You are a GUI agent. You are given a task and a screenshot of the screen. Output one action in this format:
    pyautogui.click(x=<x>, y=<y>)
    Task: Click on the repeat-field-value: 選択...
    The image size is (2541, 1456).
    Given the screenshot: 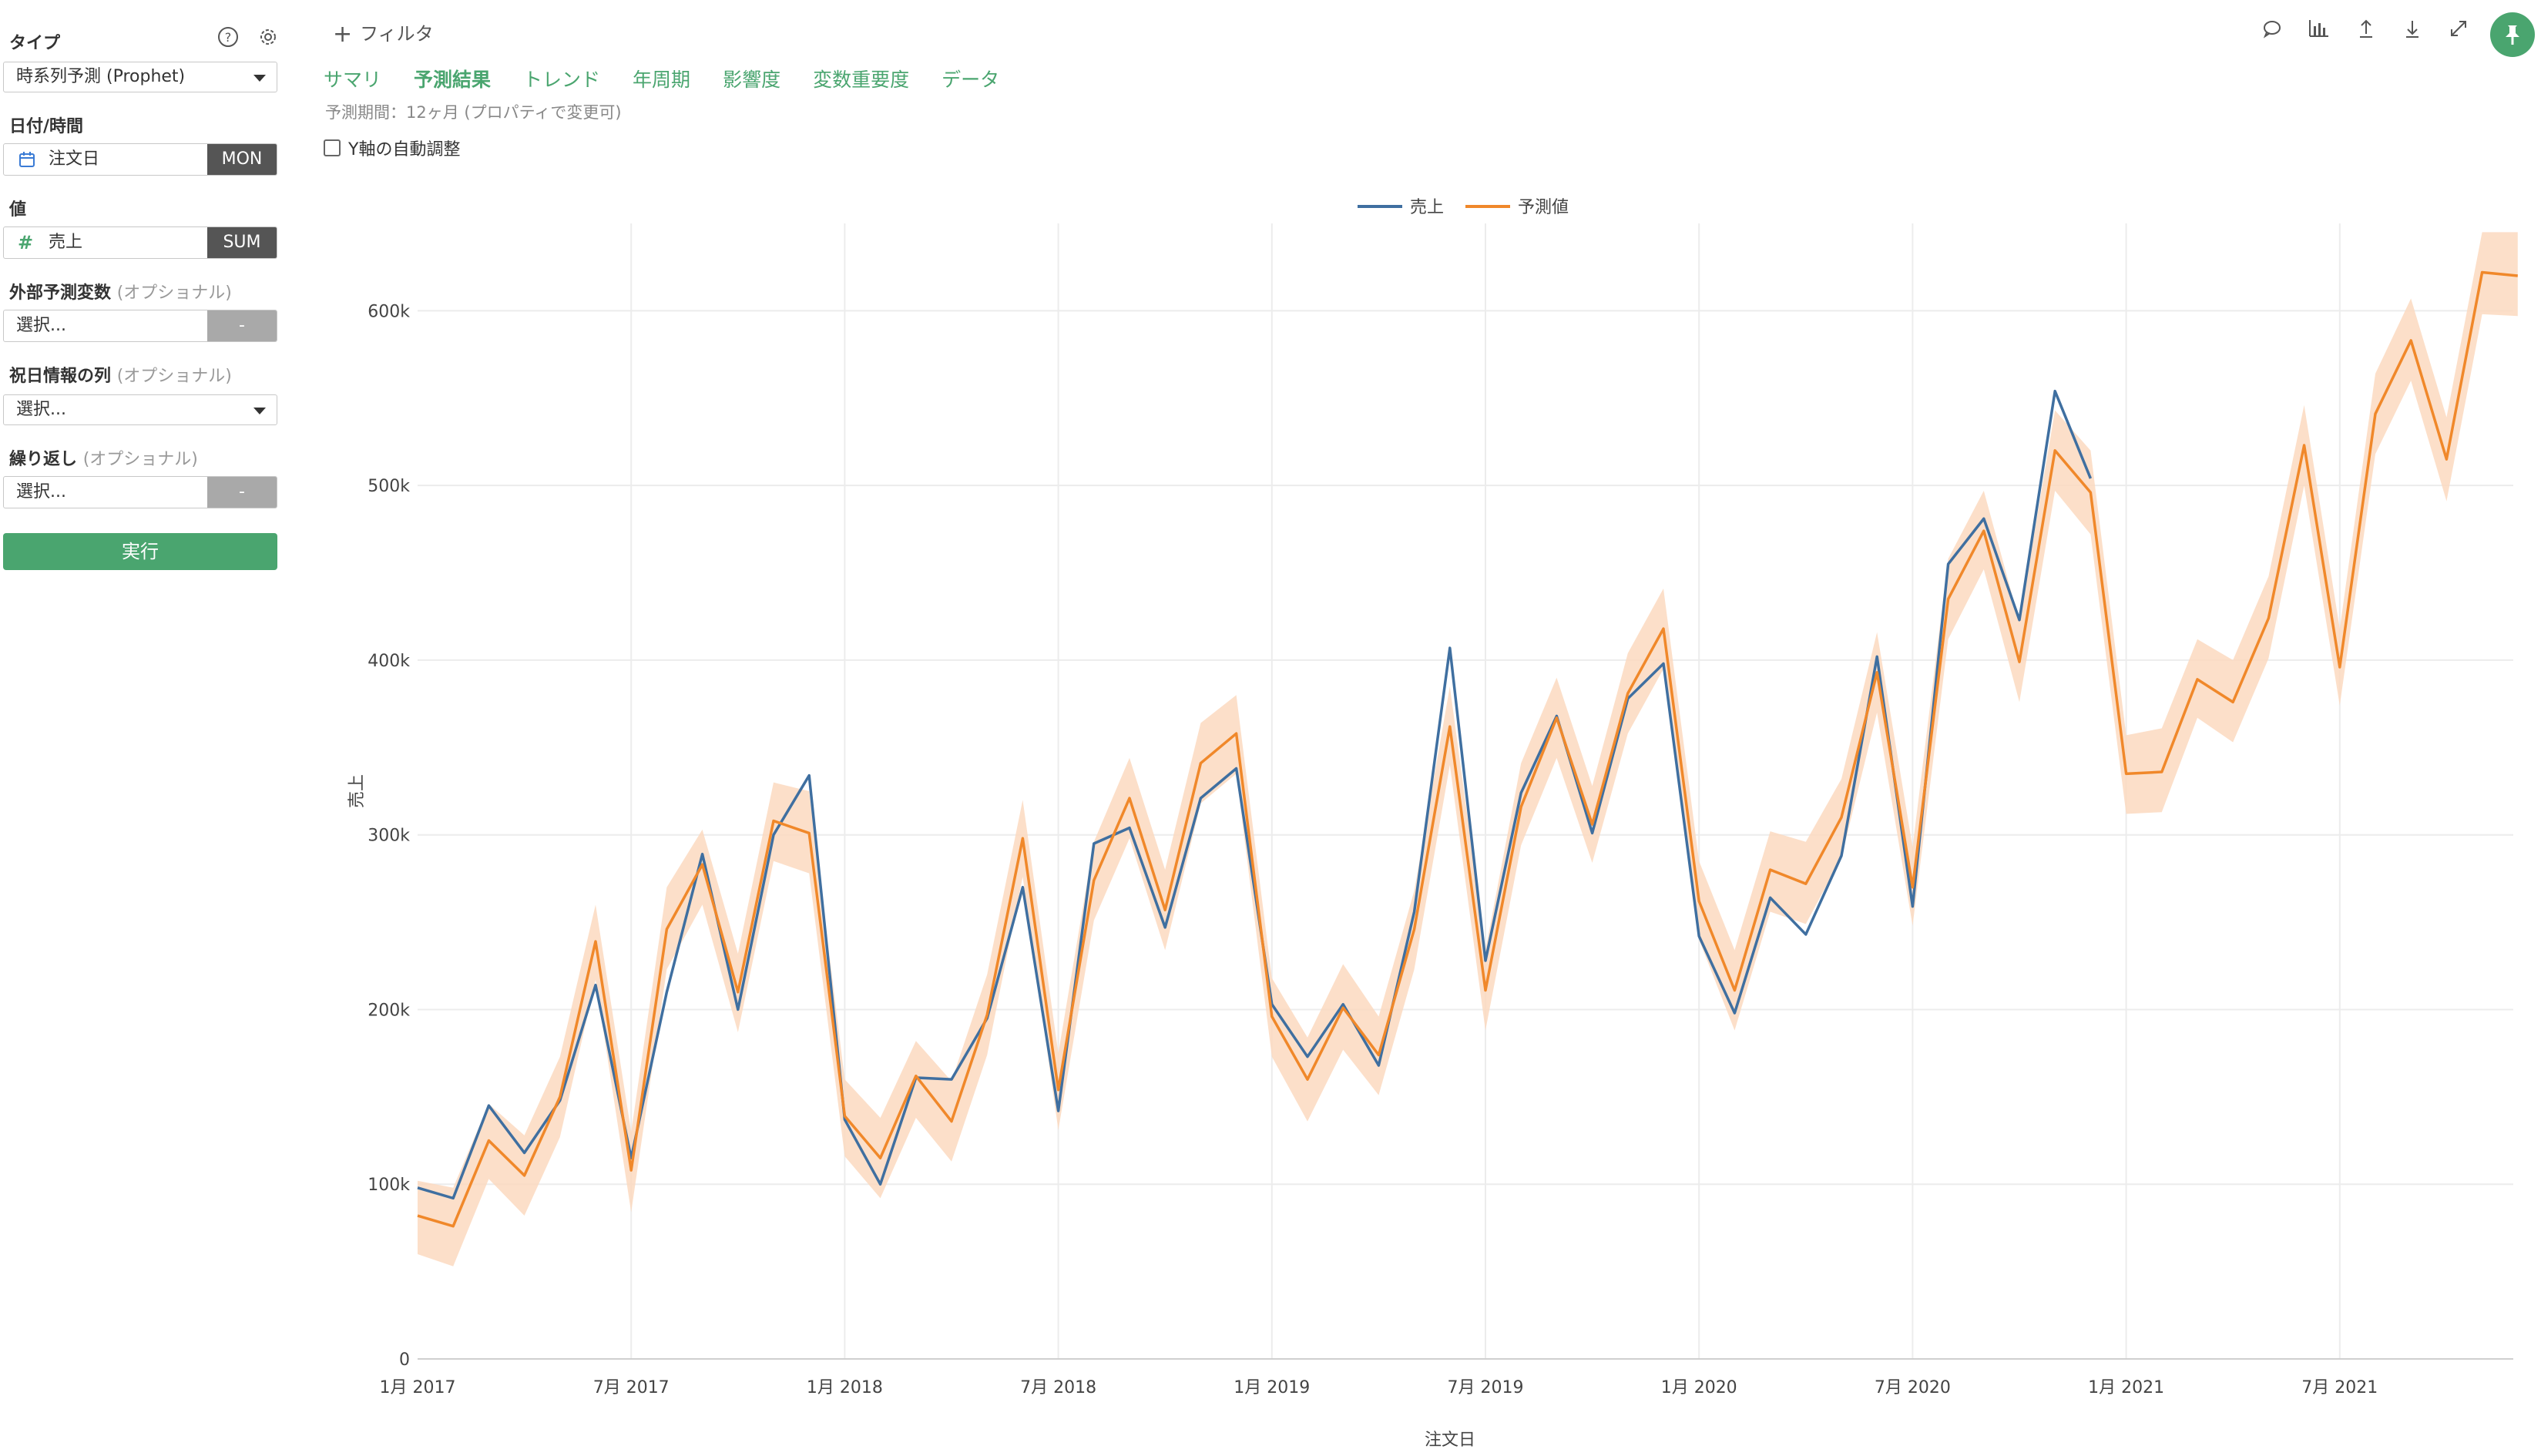 What is the action you would take?
    pyautogui.click(x=41, y=492)
    